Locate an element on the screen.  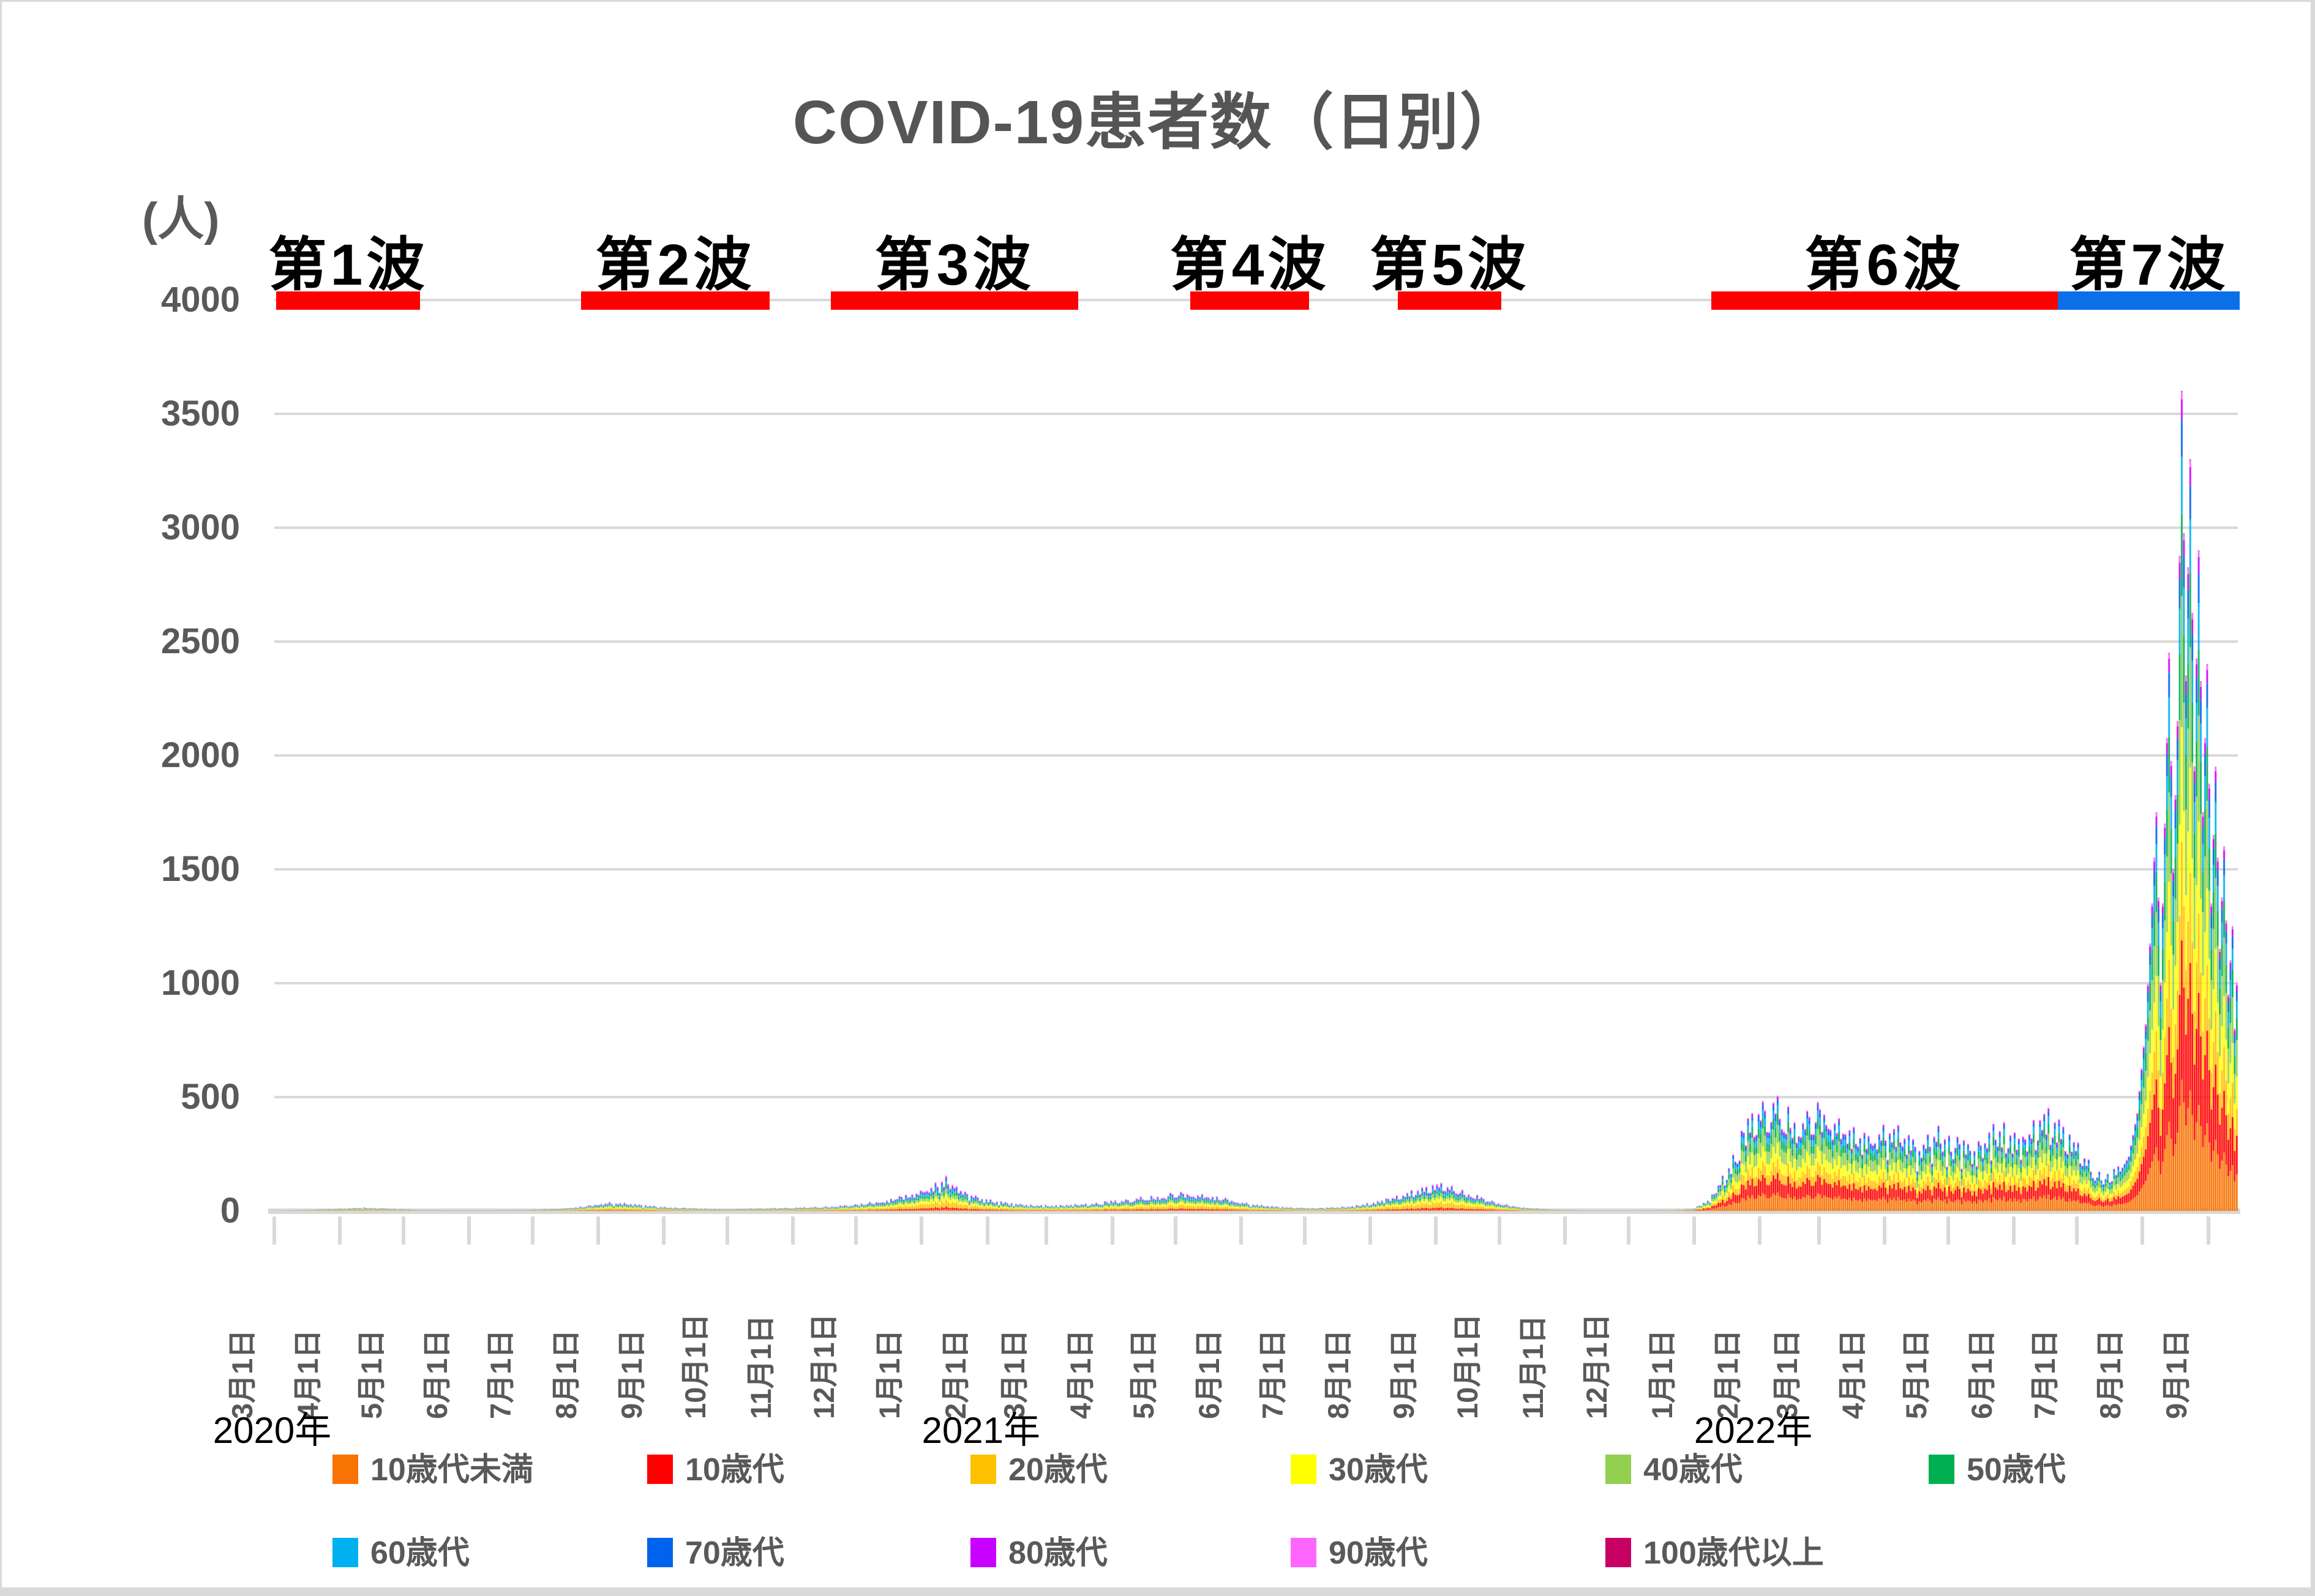
x-tick-label-2: 5月1日 is located at coordinates (371, 1374).